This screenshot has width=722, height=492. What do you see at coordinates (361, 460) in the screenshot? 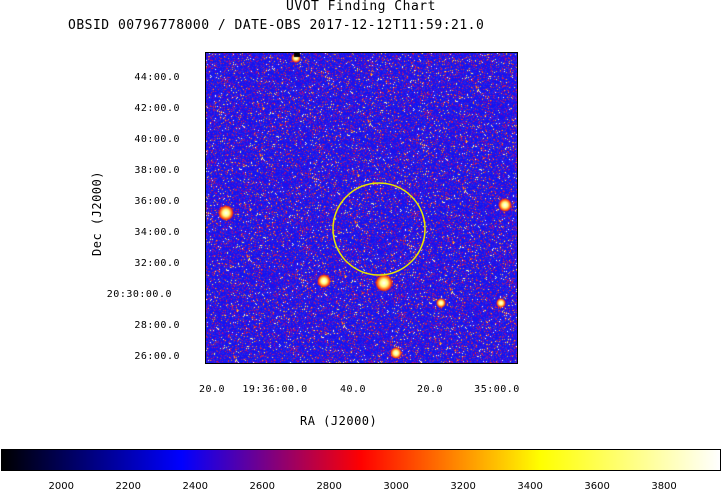
I see `colorbar` at bounding box center [361, 460].